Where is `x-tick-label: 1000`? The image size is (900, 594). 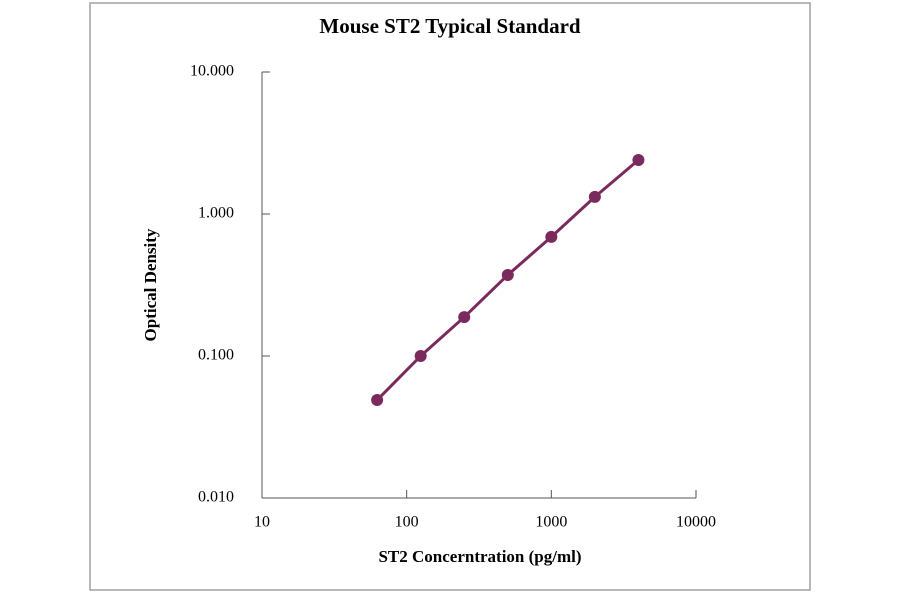 x-tick-label: 1000 is located at coordinates (551, 522).